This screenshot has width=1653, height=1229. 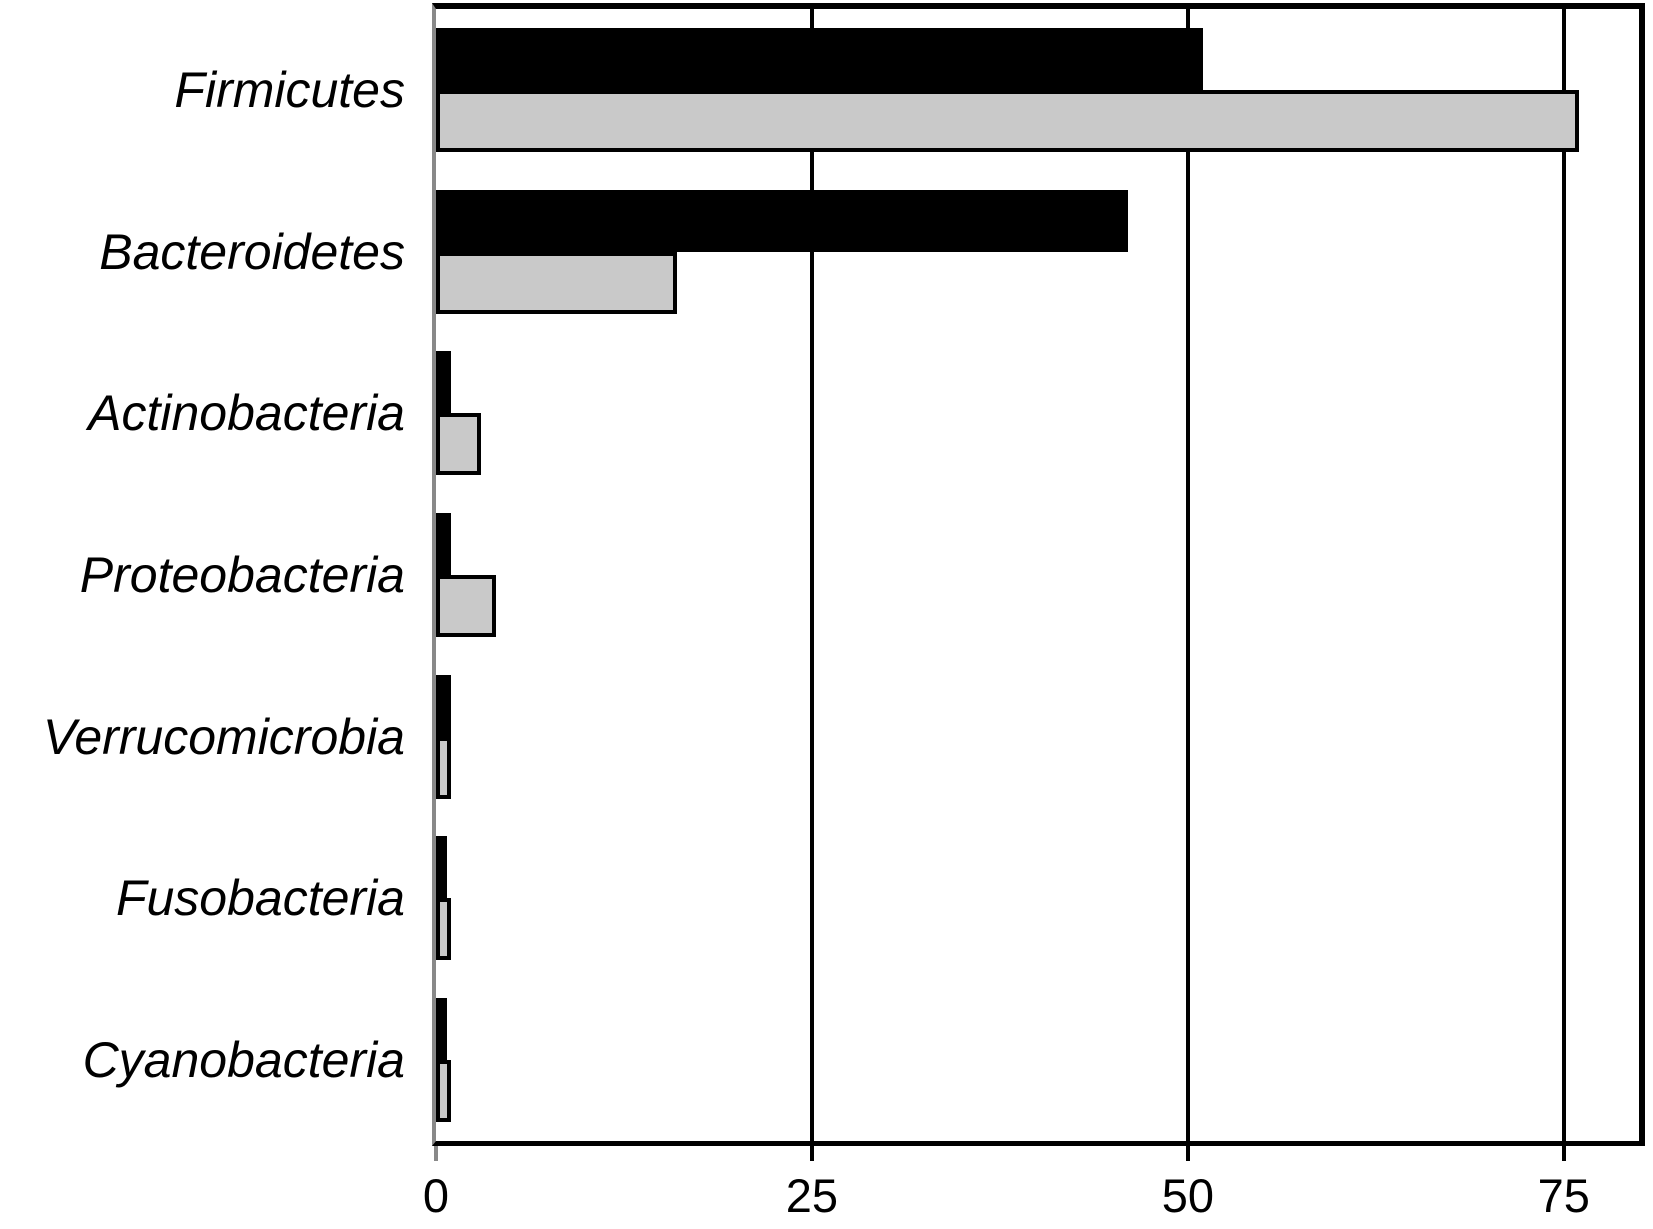 What do you see at coordinates (246, 413) in the screenshot?
I see `category-label-actinobacteria: Actinobacteria` at bounding box center [246, 413].